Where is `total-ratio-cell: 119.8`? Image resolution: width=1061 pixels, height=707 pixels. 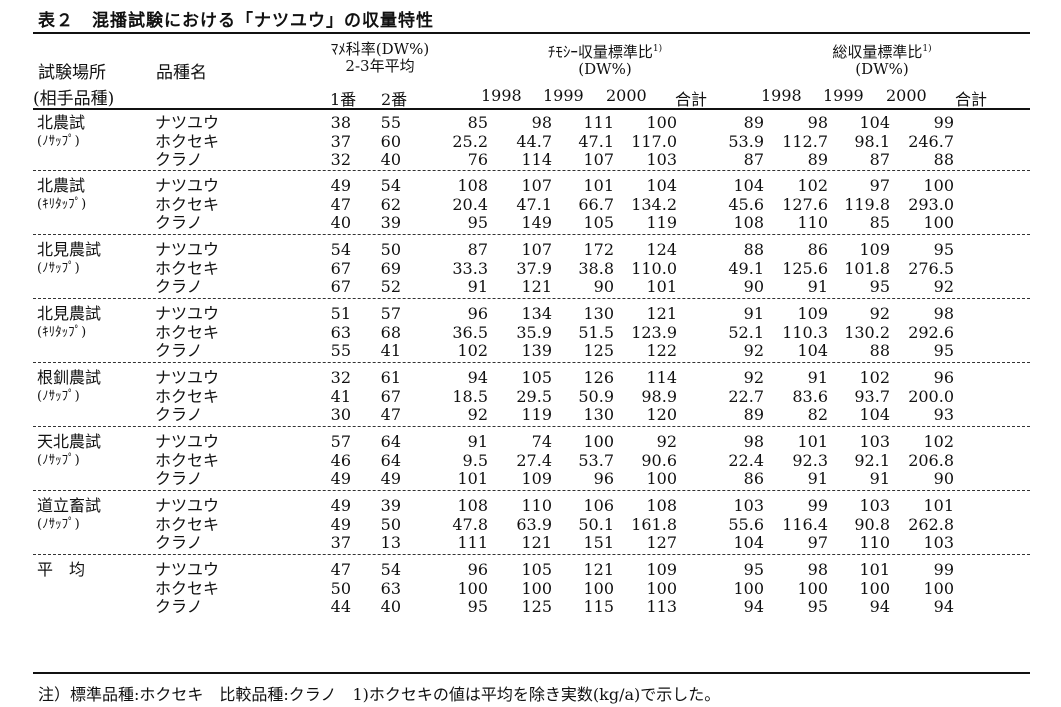 total-ratio-cell: 119.8 is located at coordinates (867, 204).